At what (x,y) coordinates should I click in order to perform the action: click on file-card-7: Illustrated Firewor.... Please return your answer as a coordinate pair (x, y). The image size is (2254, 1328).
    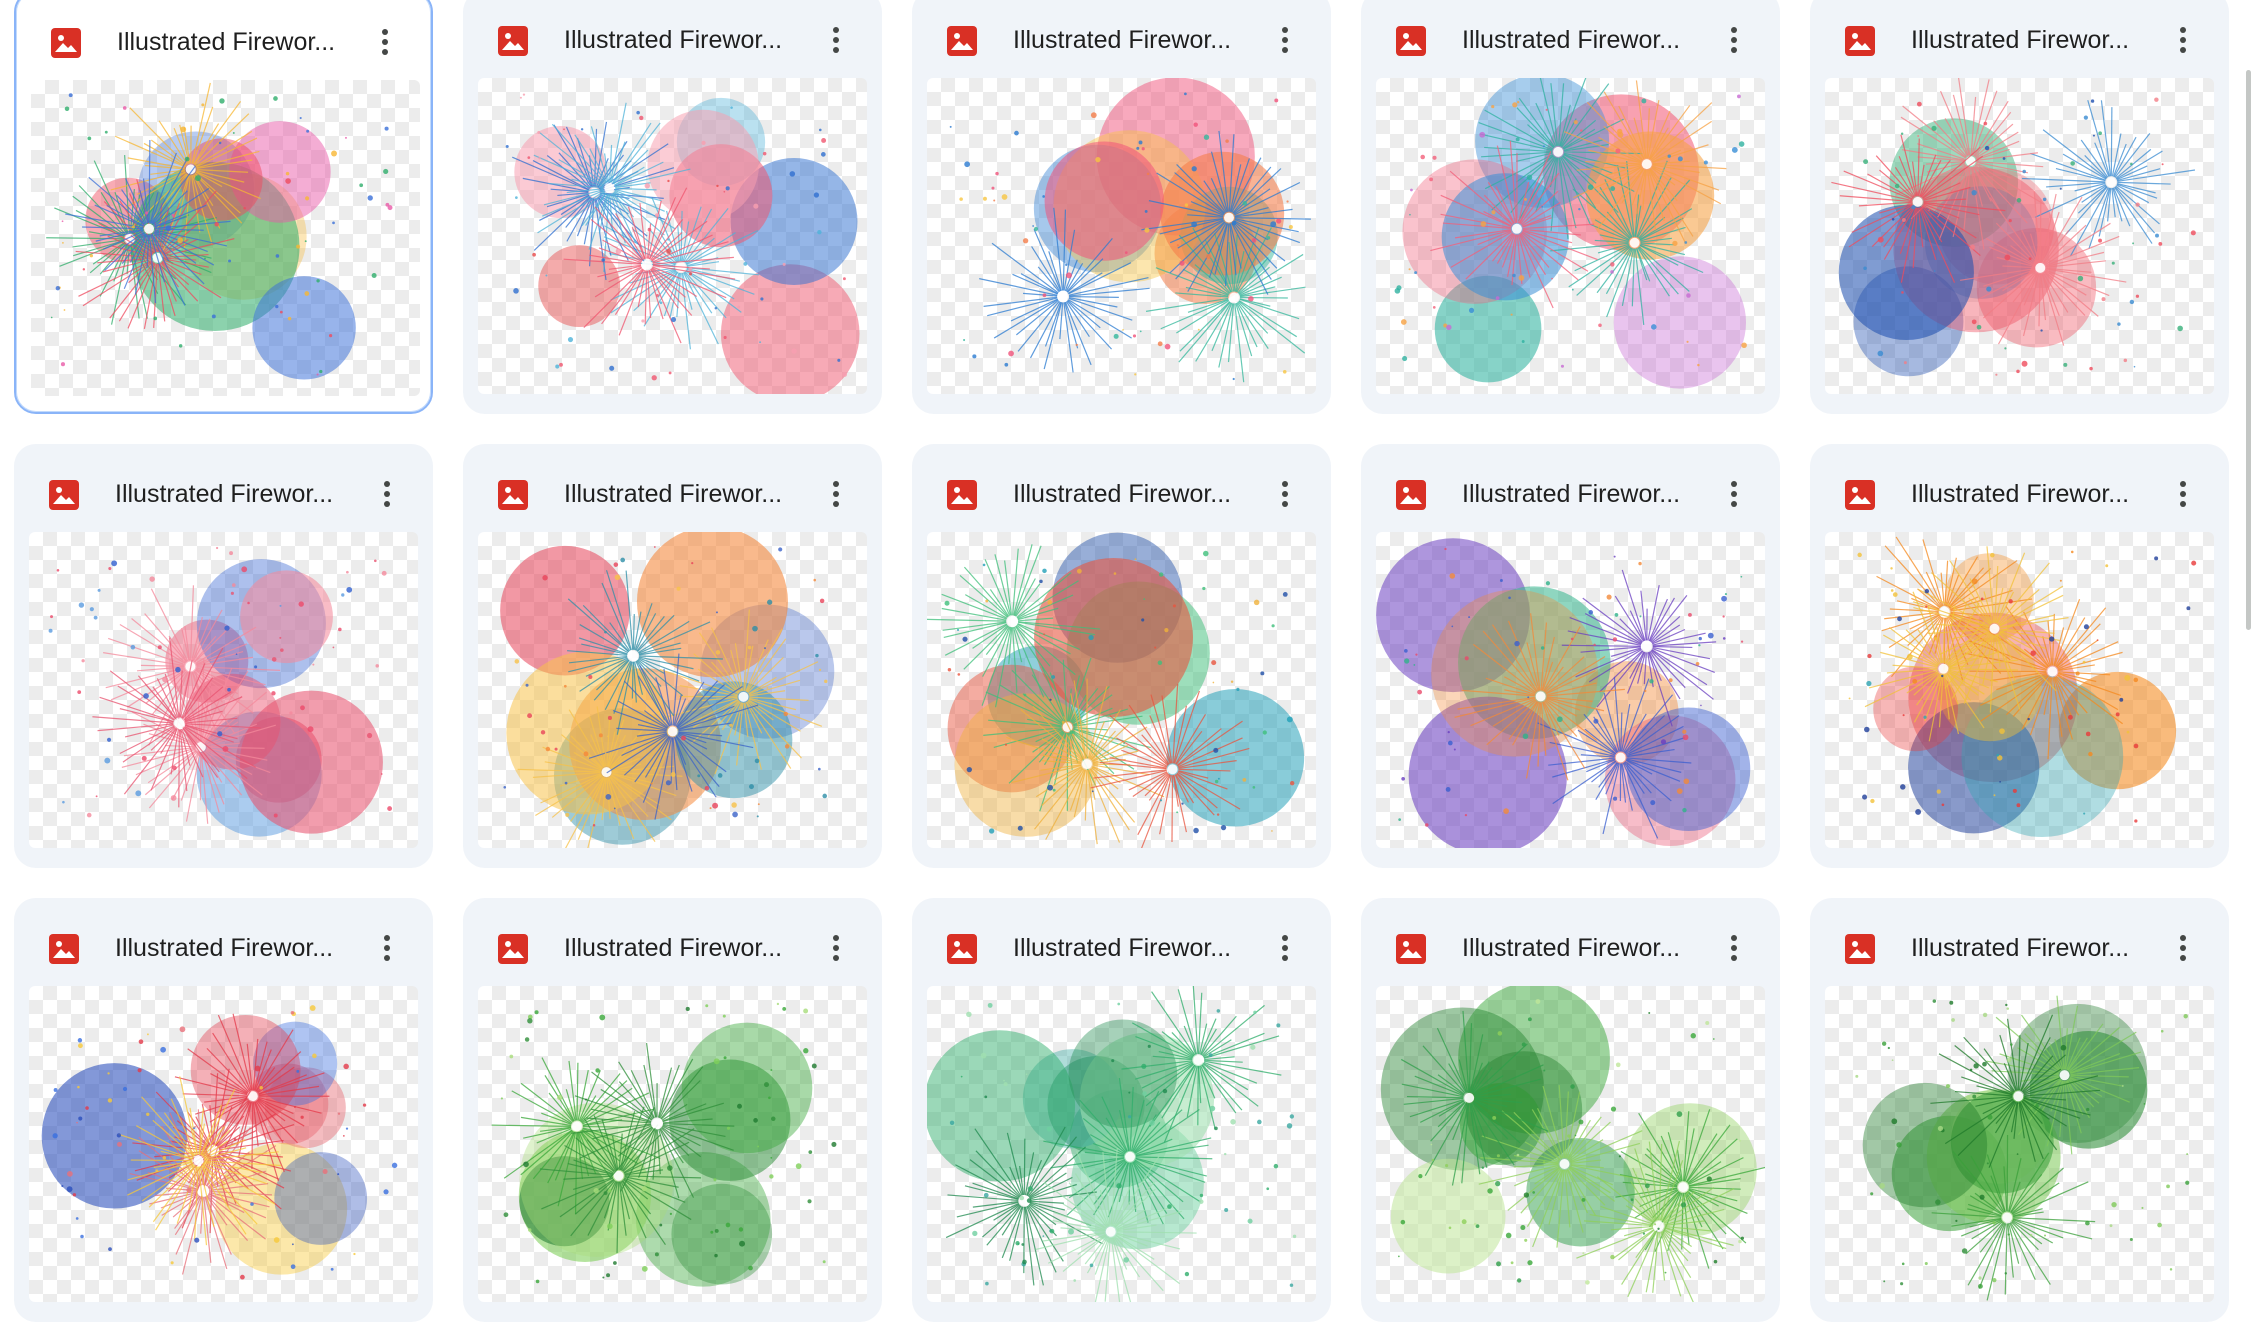
    Looking at the image, I should click on (672, 656).